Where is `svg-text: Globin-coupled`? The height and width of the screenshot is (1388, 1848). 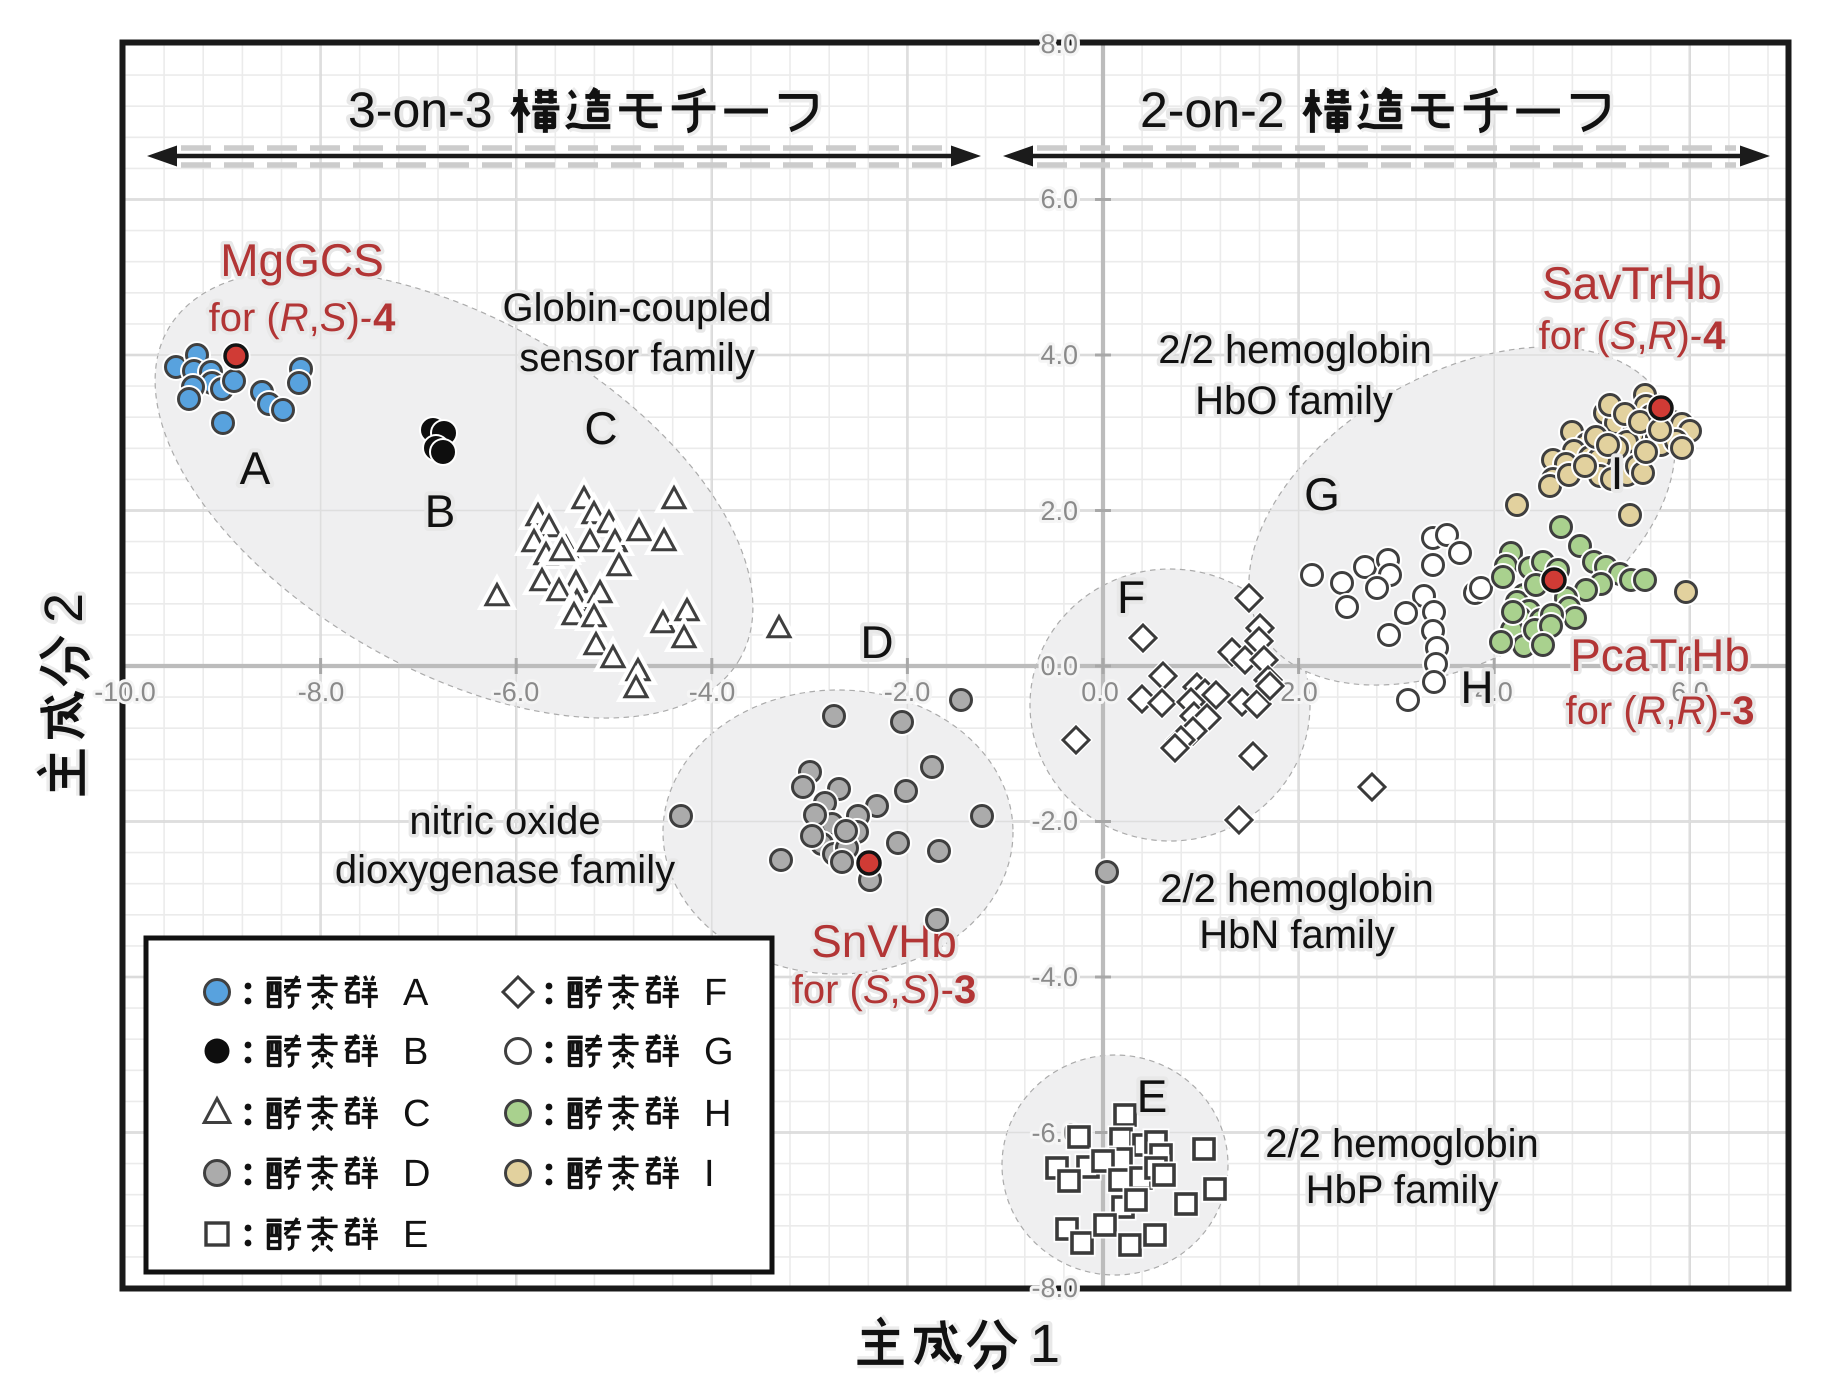 svg-text: Globin-coupled is located at coordinates (636, 308).